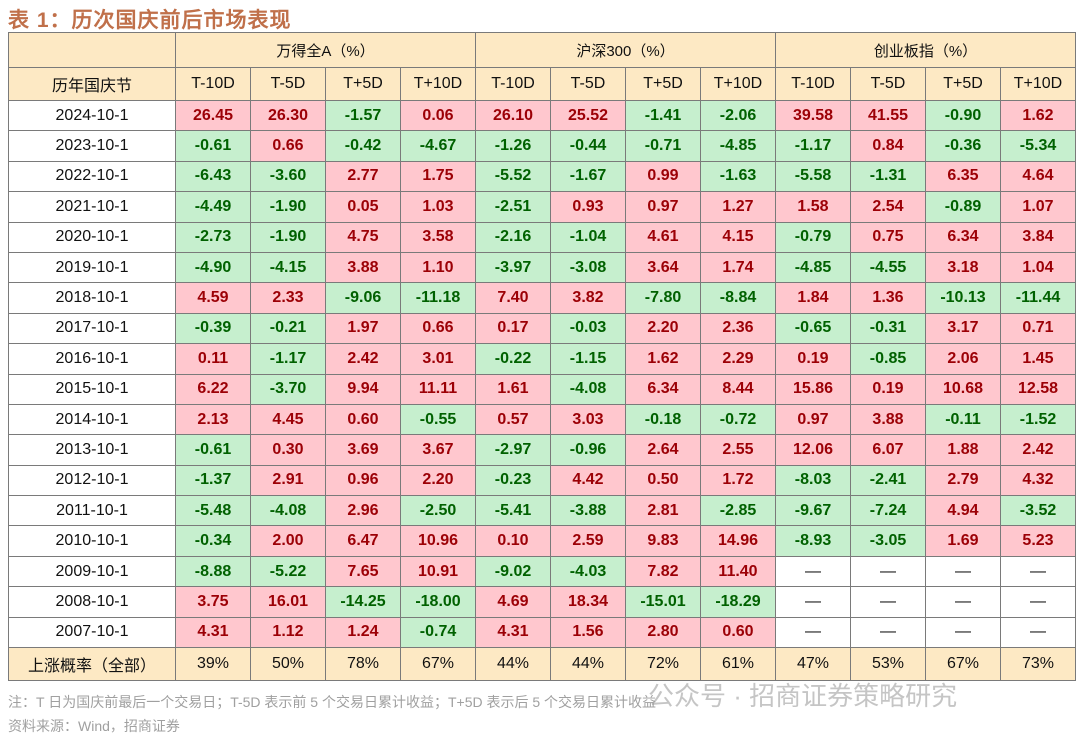 This screenshot has height=738, width=1080. Describe the element at coordinates (888, 84) in the screenshot. I see `sub-header-tminus5d: T-5D` at that location.